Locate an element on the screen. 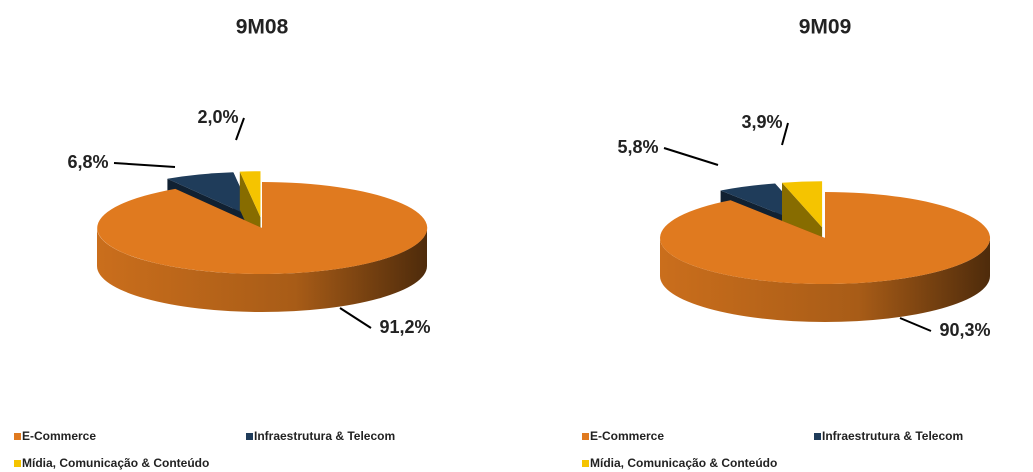 This screenshot has height=472, width=1033. chart-title: 9M08 is located at coordinates (262, 27).